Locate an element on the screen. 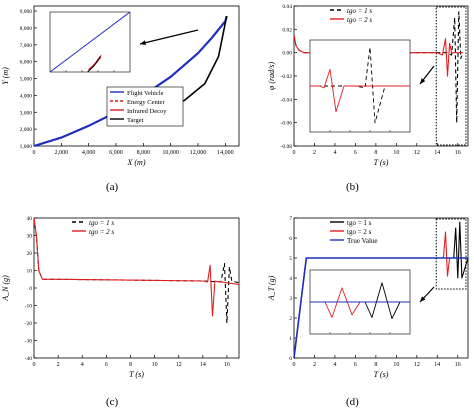 The height and width of the screenshot is (417, 474). x-tick-label-3: 16 is located at coordinates (458, 365).